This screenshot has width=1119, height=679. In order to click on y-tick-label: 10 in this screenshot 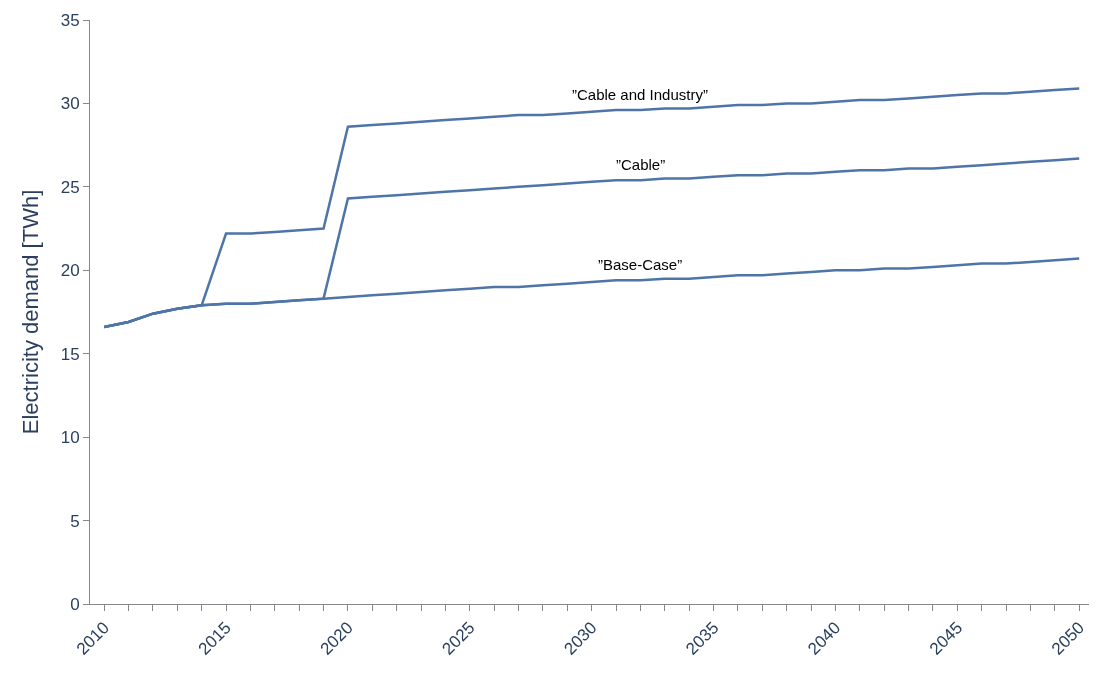, I will do `click(70, 438)`.